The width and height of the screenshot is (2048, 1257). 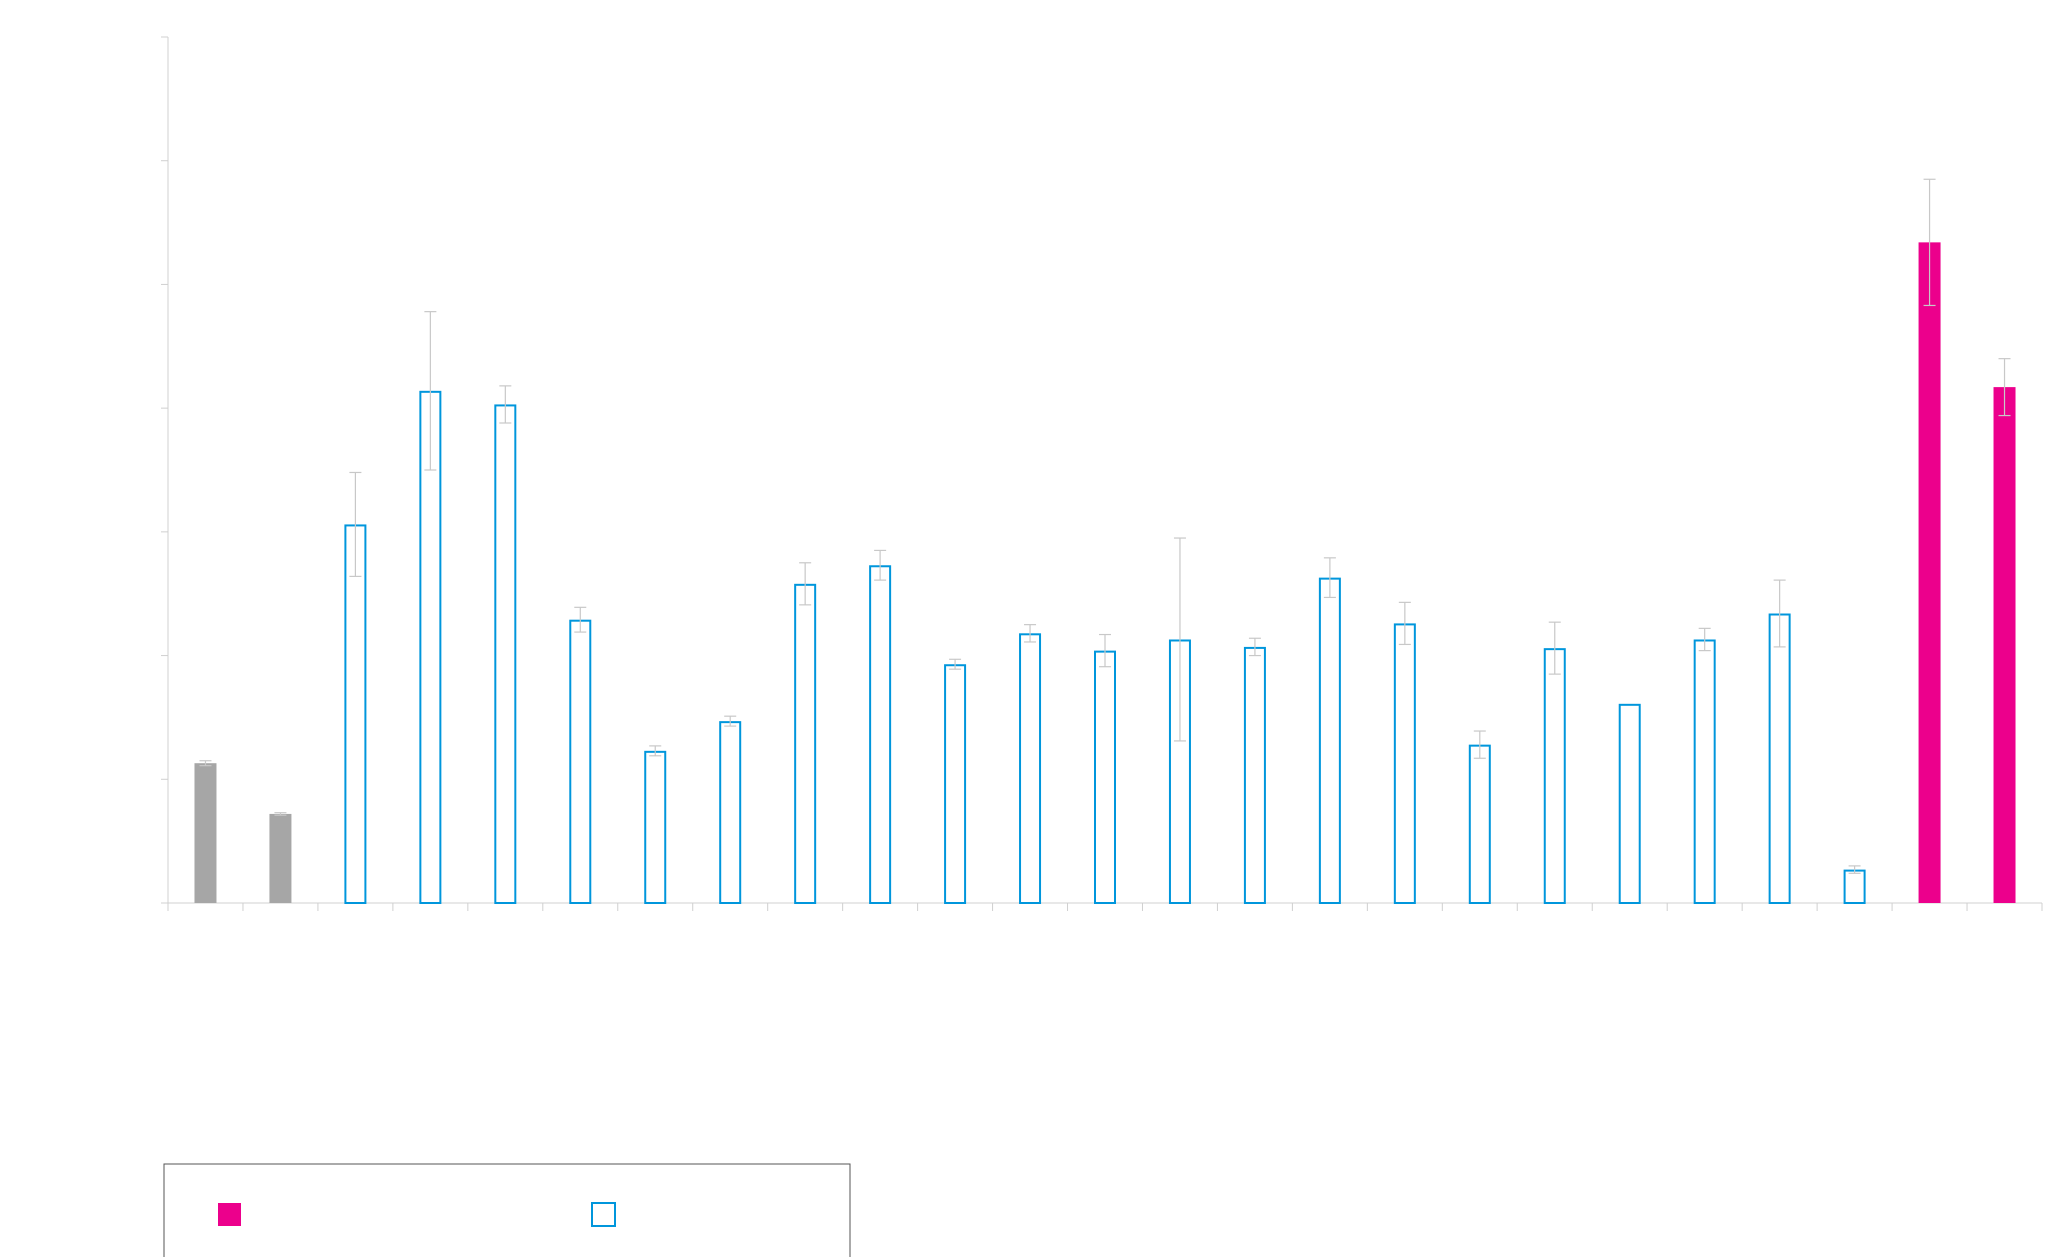 I want to click on chart-legend, so click(x=507, y=1210).